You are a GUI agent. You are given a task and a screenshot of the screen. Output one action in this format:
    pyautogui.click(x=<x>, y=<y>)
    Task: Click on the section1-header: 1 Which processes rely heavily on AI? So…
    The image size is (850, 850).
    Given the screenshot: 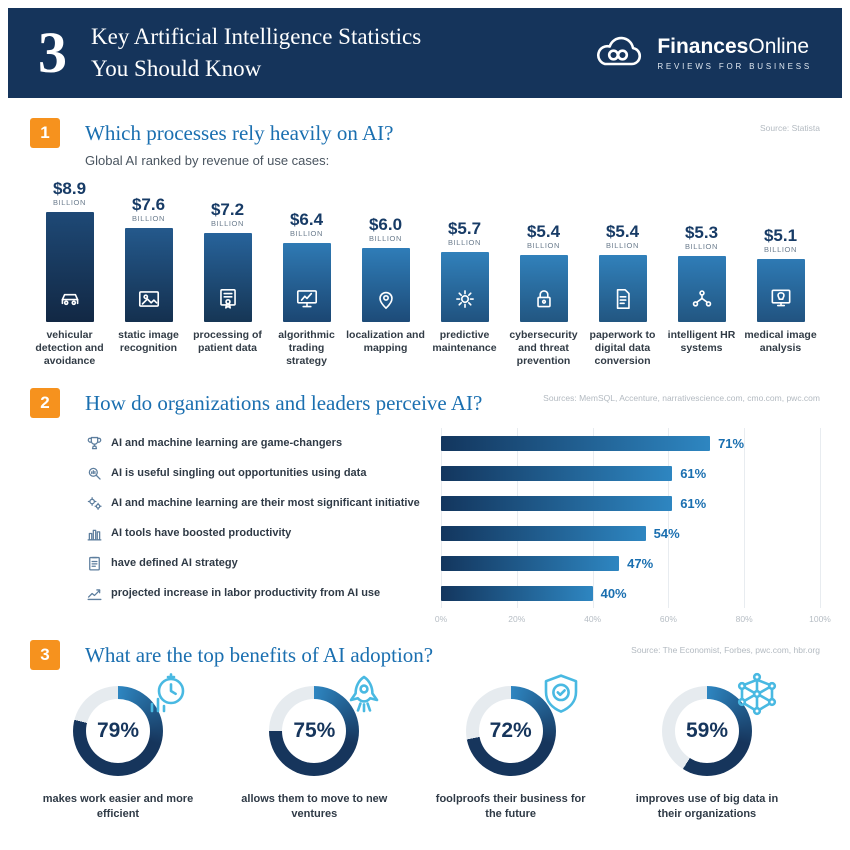 What is the action you would take?
    pyautogui.click(x=425, y=133)
    